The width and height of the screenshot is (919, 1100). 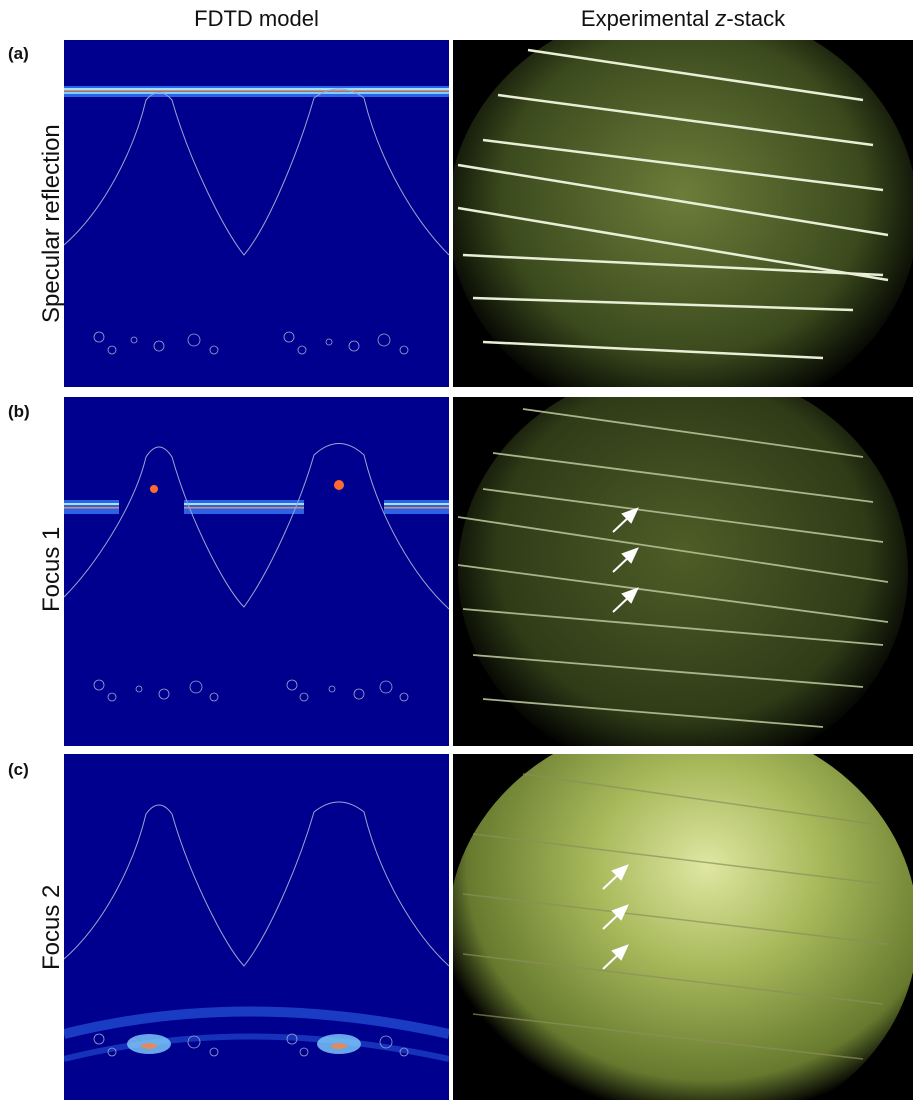 I want to click on experimental-title-suffix: -stack, so click(x=756, y=18).